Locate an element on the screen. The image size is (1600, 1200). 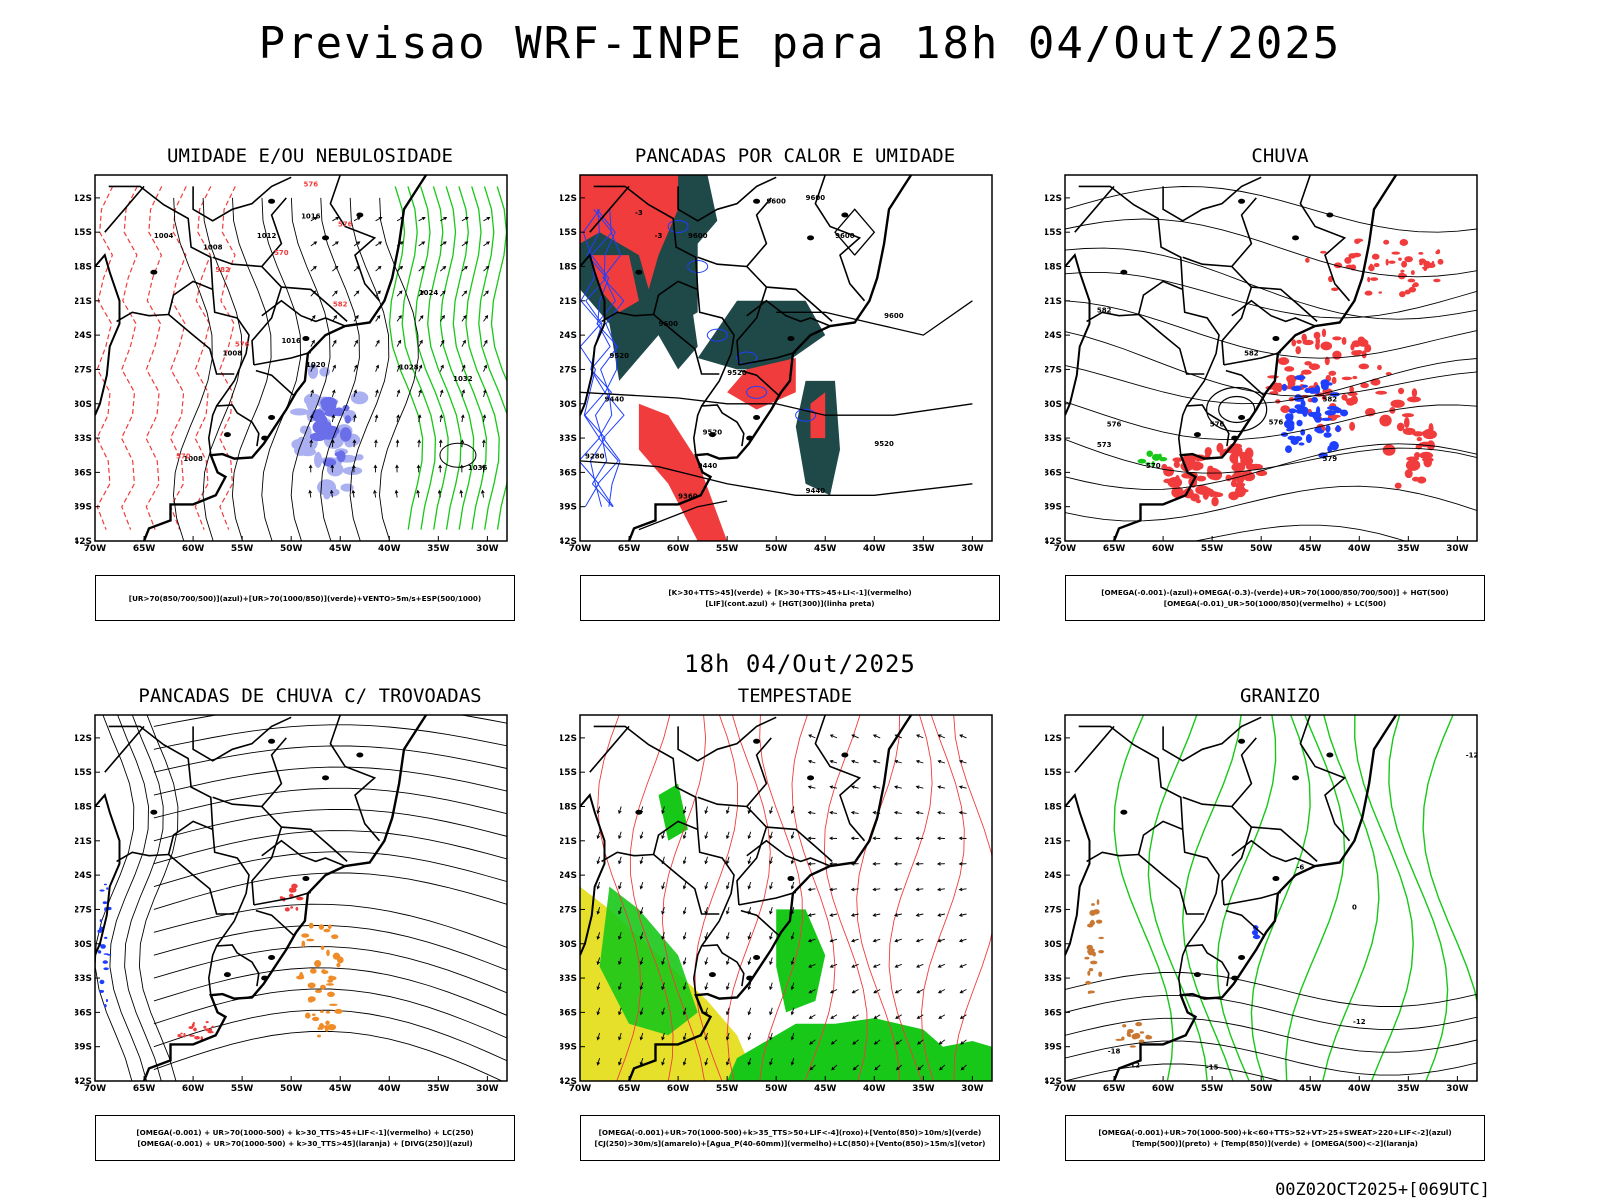
thickness-contour is located at coordinates (227, 358).